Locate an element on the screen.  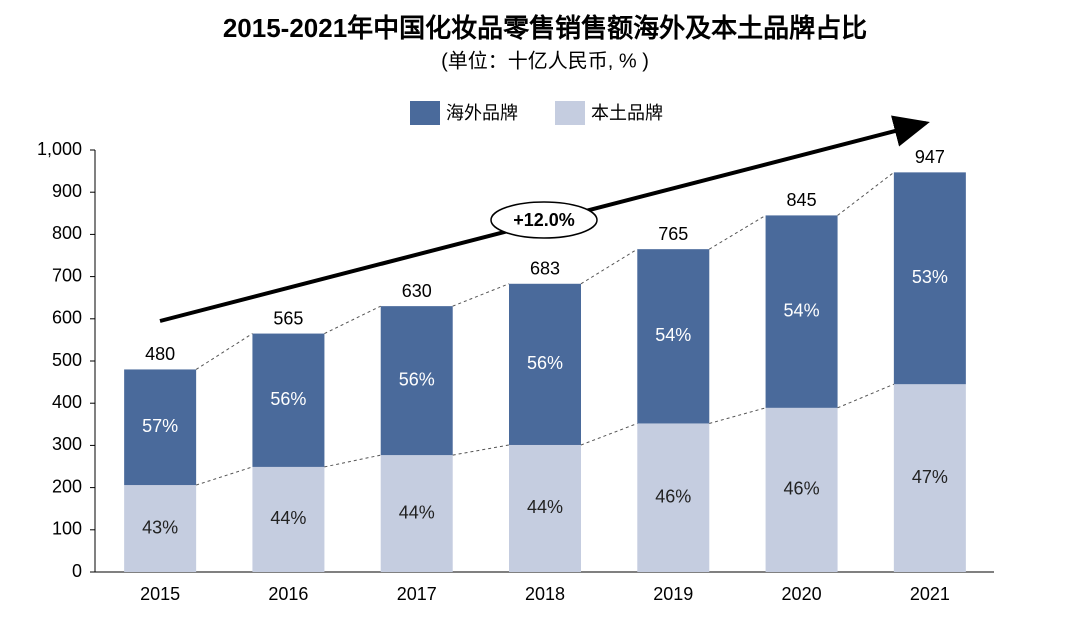
chart-subtitle: (单位：十亿人民币, % ) is located at coordinates (545, 60).